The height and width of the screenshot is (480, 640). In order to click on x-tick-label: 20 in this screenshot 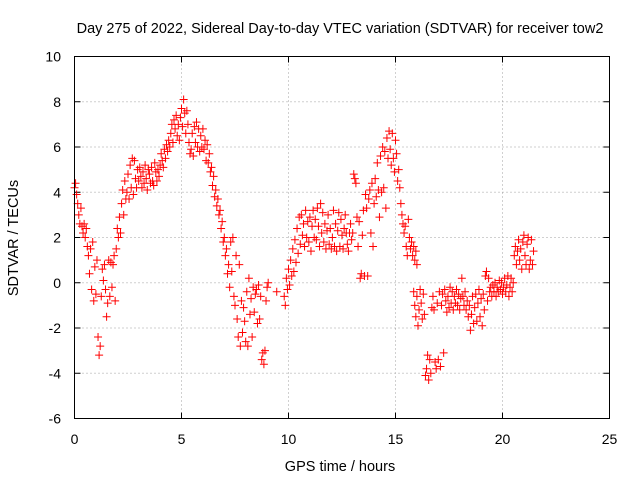, I will do `click(503, 439)`.